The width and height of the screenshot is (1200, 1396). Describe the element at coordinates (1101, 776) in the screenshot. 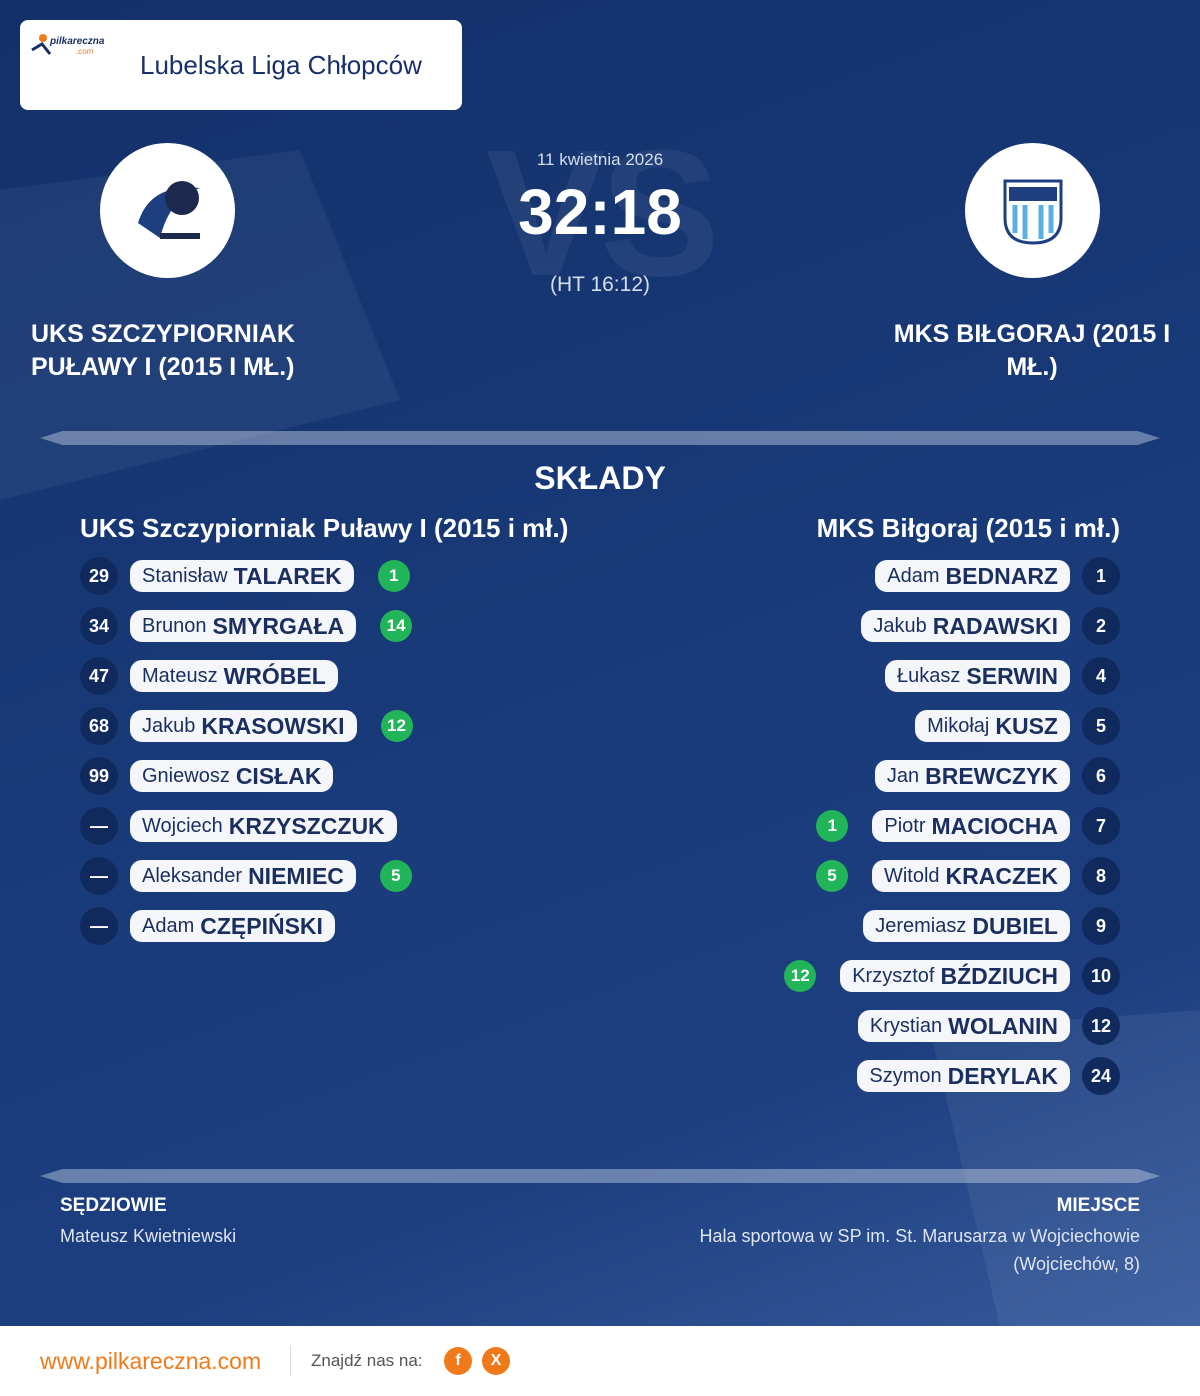

I see `player-number: 6` at that location.